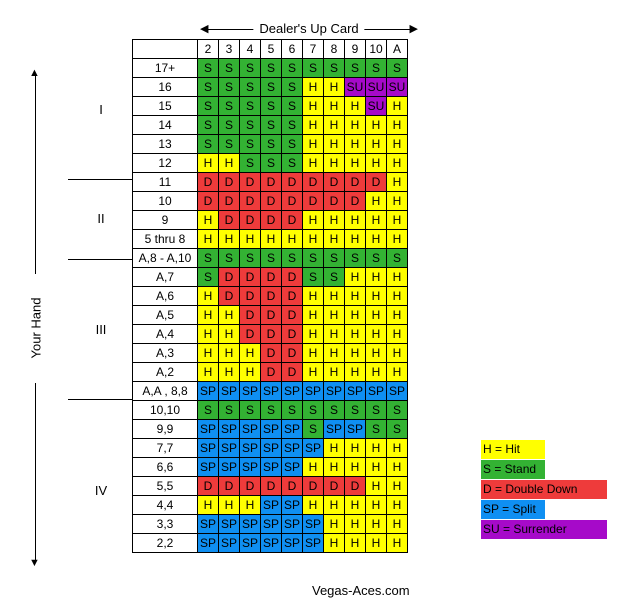 The height and width of the screenshot is (608, 626). What do you see at coordinates (165, 372) in the screenshot?
I see `player-hand-label: A,2` at bounding box center [165, 372].